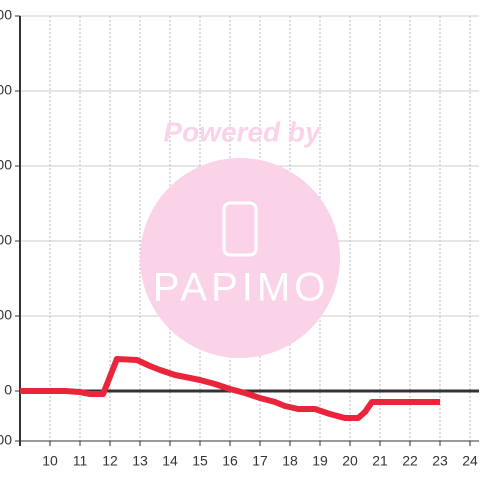  What do you see at coordinates (320, 461) in the screenshot?
I see `x-tick-label: 19` at bounding box center [320, 461].